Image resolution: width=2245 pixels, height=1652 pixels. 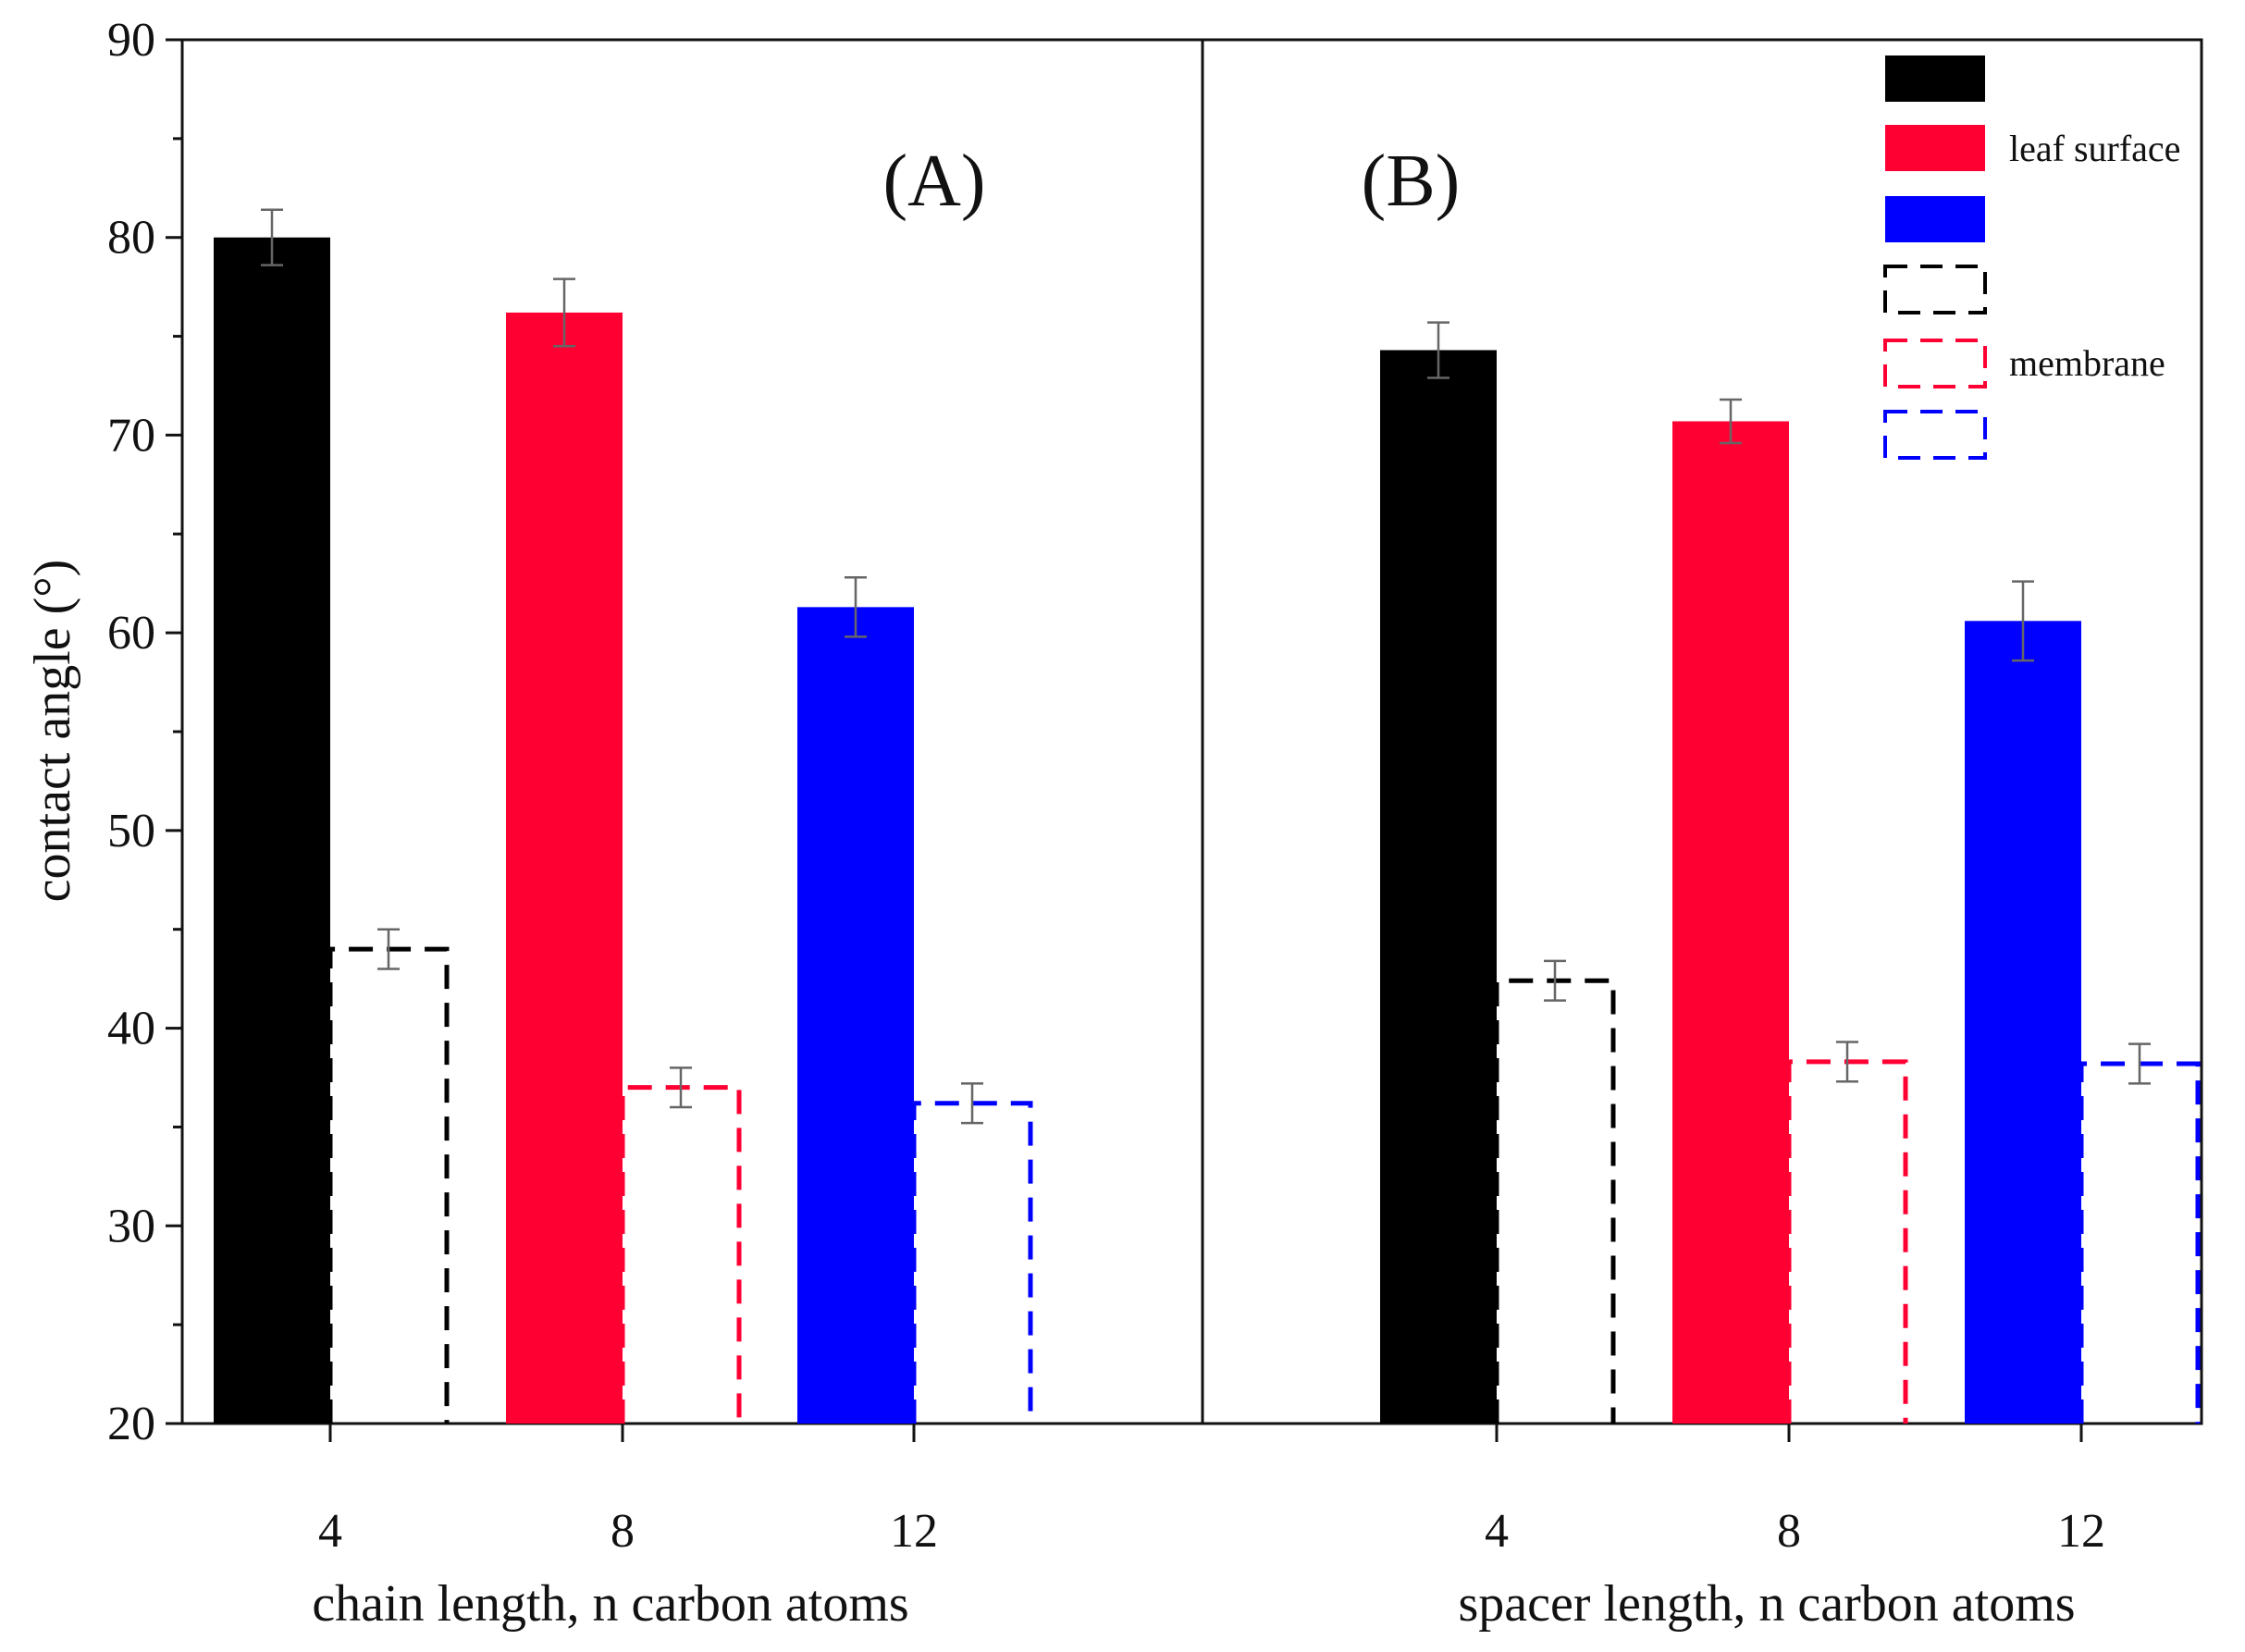 What do you see at coordinates (610, 1604) in the screenshot?
I see `x-axis-title: chain length, n carbon atoms` at bounding box center [610, 1604].